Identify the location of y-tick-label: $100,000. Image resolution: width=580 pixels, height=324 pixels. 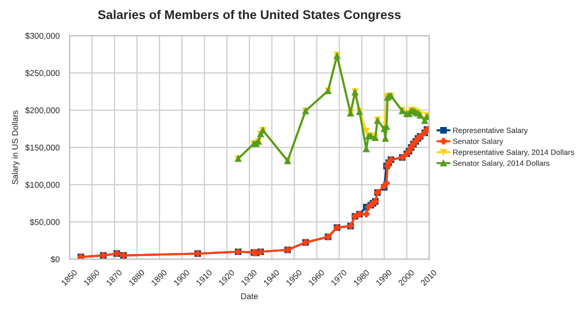
(42, 185).